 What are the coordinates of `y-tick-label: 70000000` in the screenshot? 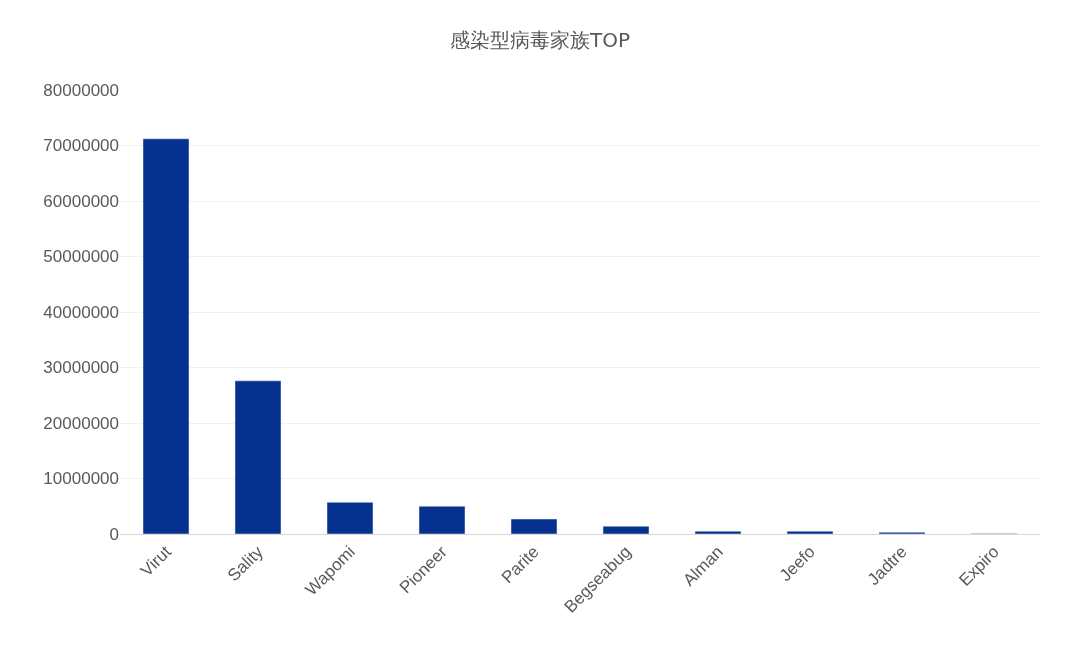 It's located at (81, 146).